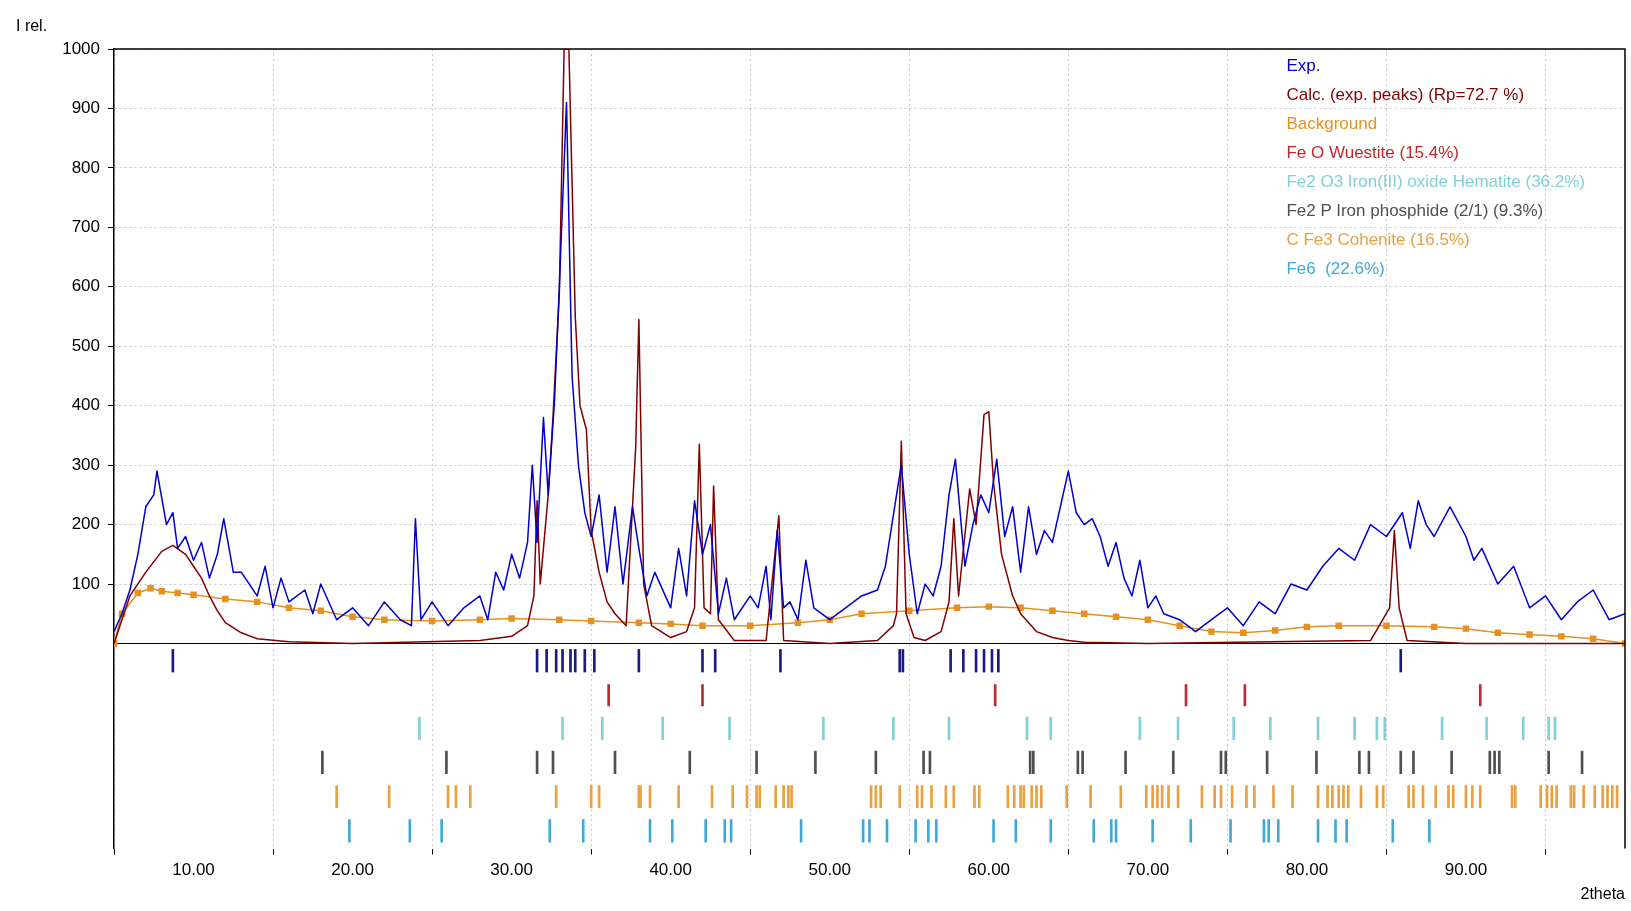 This screenshot has height=911, width=1631. Describe the element at coordinates (85, 464) in the screenshot. I see `y-tick-label: 300` at that location.